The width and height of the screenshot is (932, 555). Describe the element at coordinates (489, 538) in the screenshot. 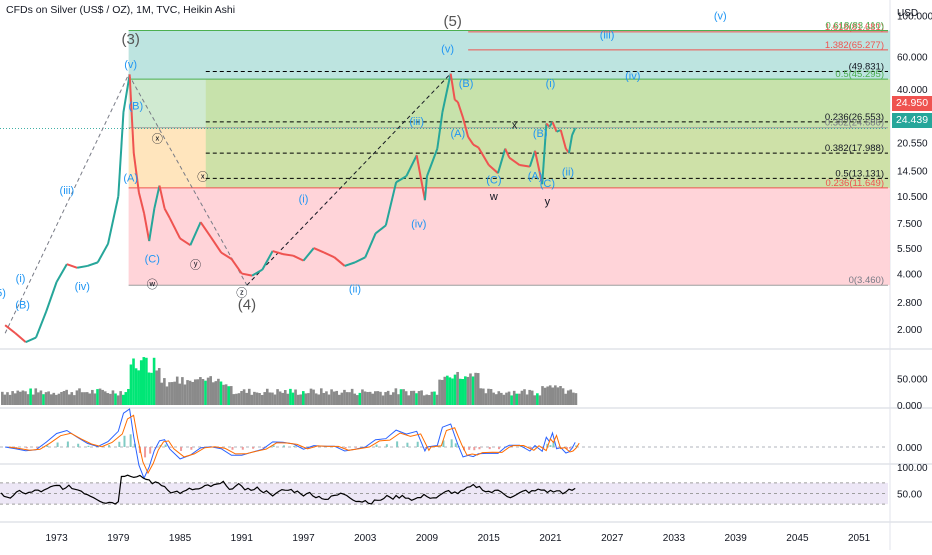

I see `time-axis-tick: 2015` at that location.